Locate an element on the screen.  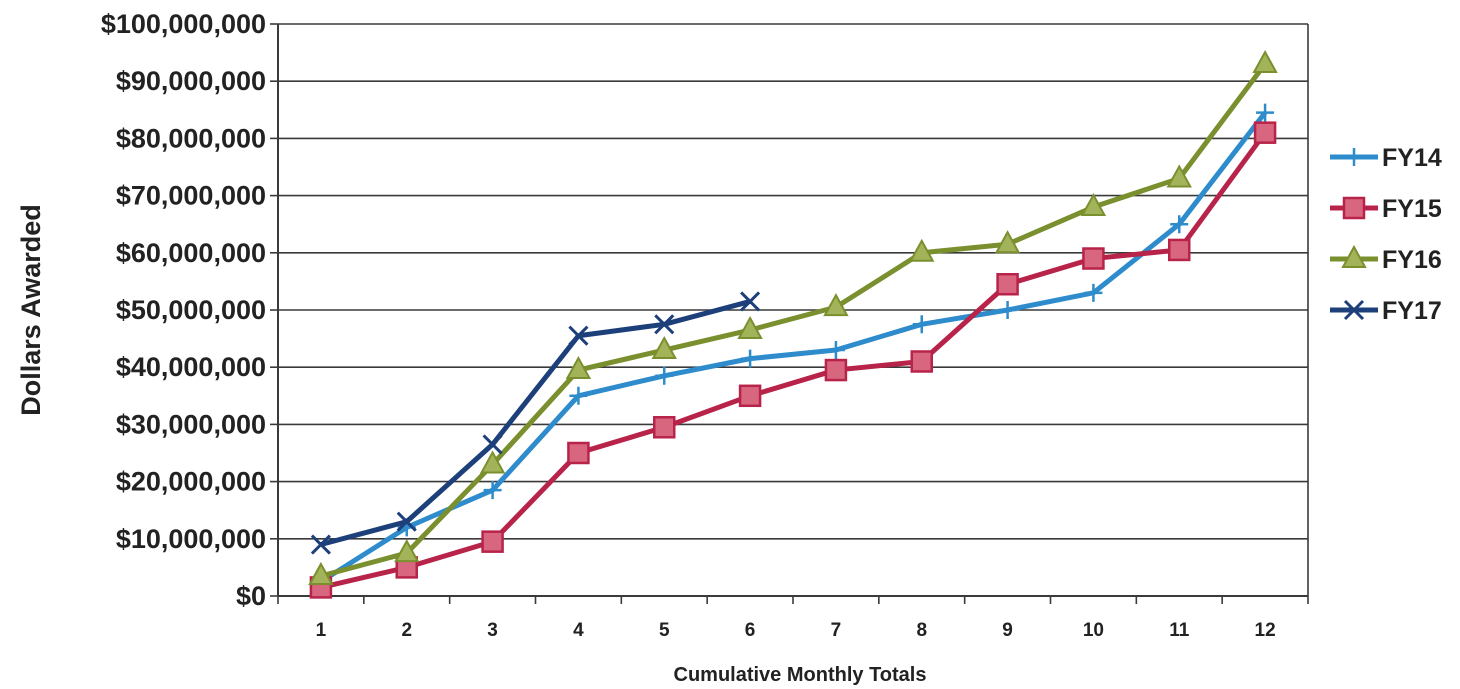
y-axis-label: Dollars Awarded is located at coordinates (31, 310).